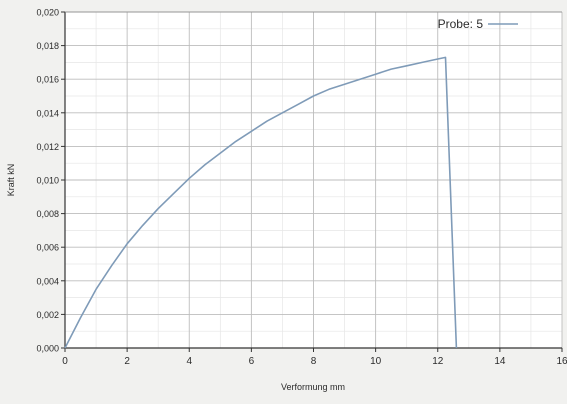 The image size is (567, 404). What do you see at coordinates (47, 315) in the screenshot?
I see `y-tick-label: 0,002` at bounding box center [47, 315].